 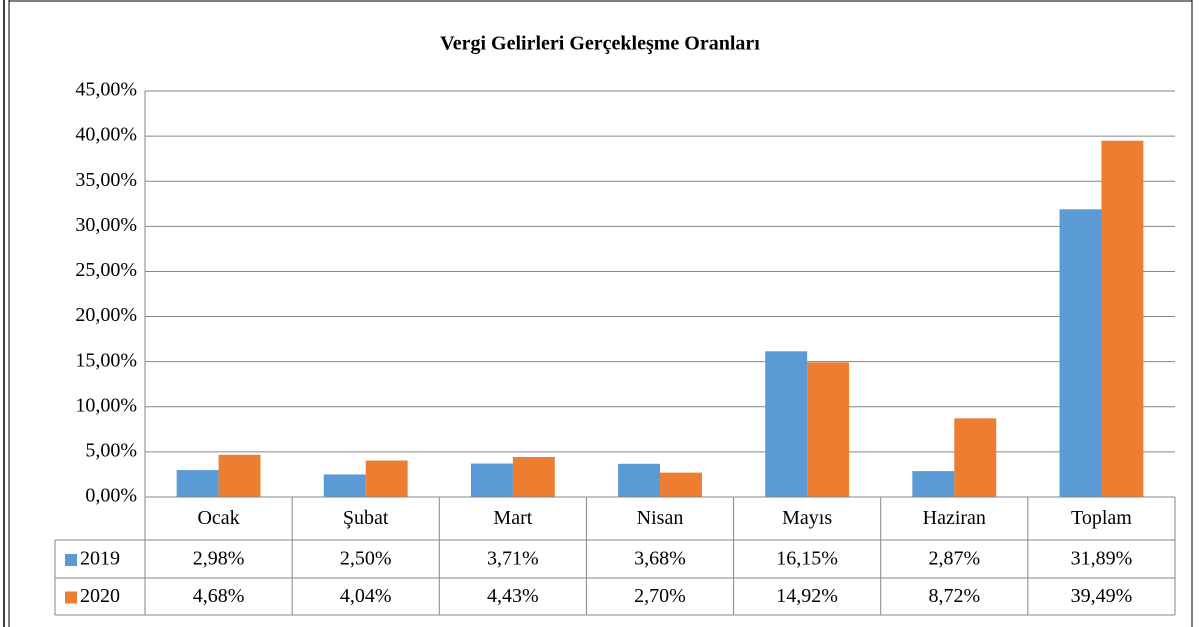 I want to click on category-label: Şubat, so click(x=366, y=518).